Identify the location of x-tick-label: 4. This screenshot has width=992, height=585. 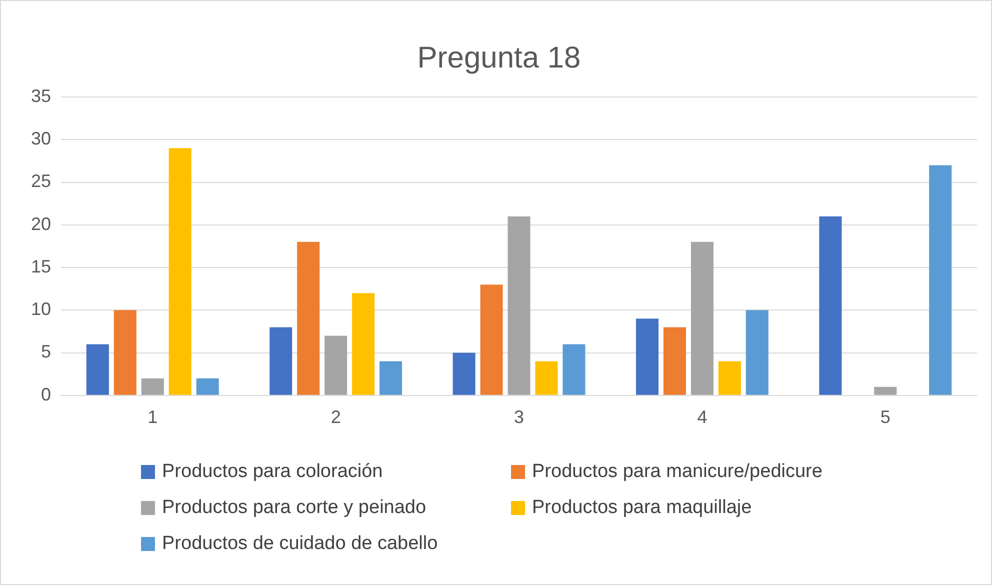
(702, 417).